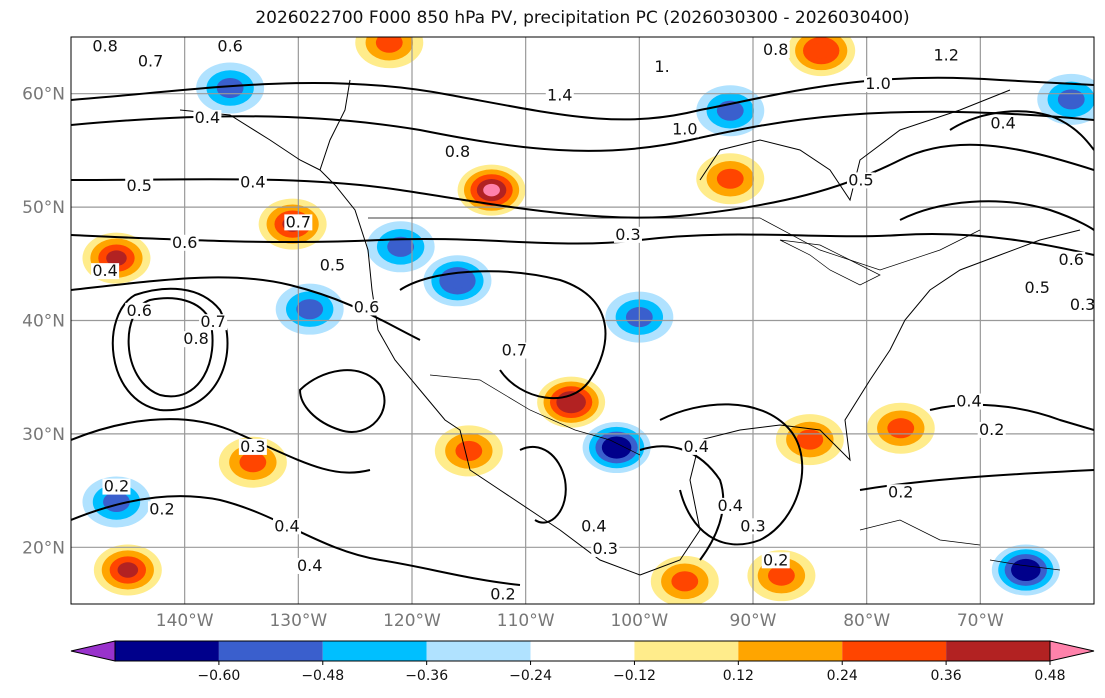  What do you see at coordinates (866, 621) in the screenshot?
I see `lon-tick-label: 80°W` at bounding box center [866, 621].